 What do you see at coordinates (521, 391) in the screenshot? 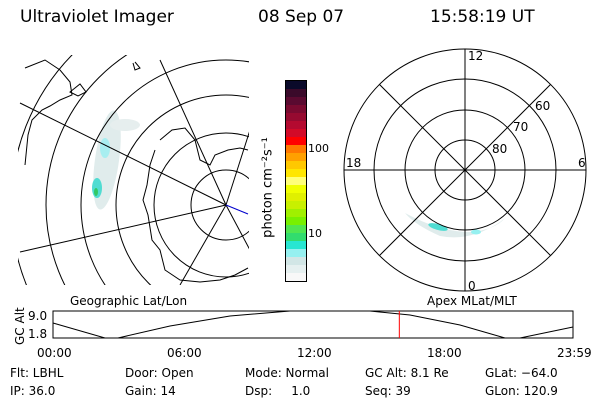
I see `glon-info: GLon: 120.9` at bounding box center [521, 391].